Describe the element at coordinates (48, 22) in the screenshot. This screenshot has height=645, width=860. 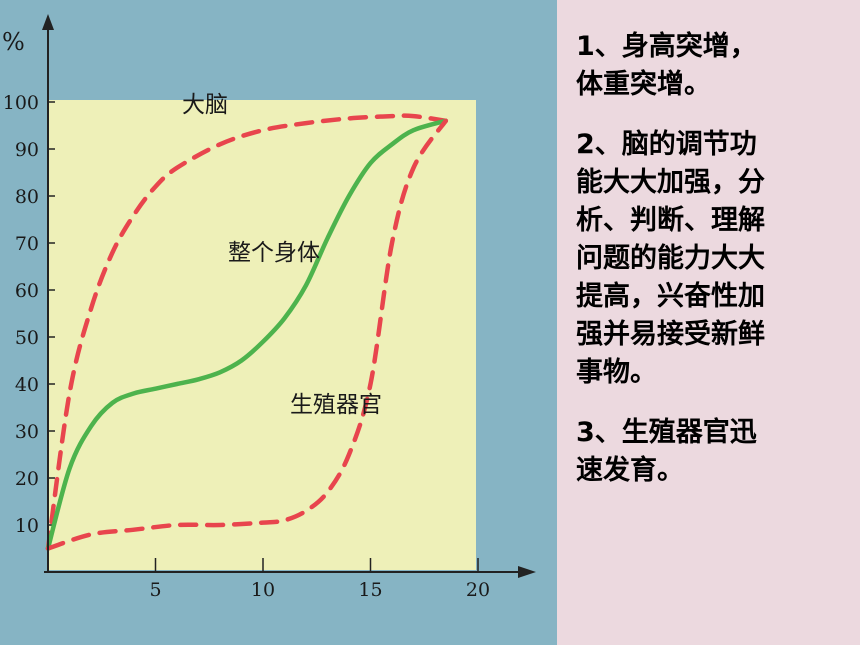
I see `y-axis-arrow` at that location.